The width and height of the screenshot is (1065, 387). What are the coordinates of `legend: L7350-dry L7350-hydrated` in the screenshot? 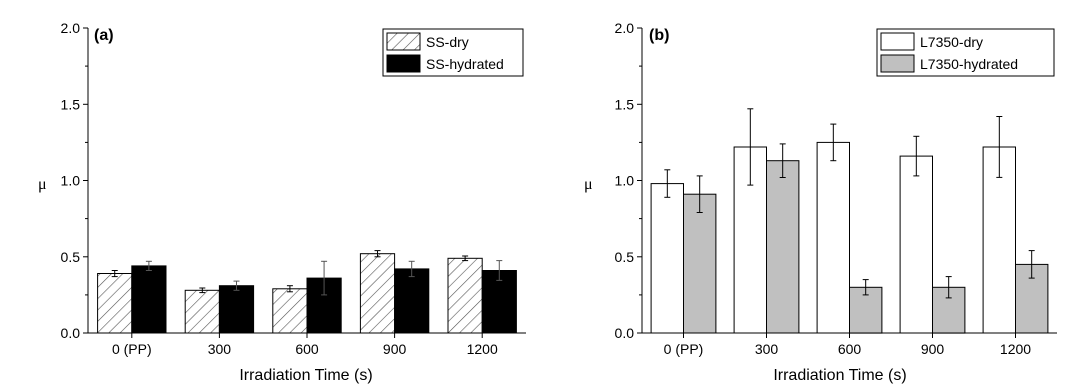 It's located at (949, 52).